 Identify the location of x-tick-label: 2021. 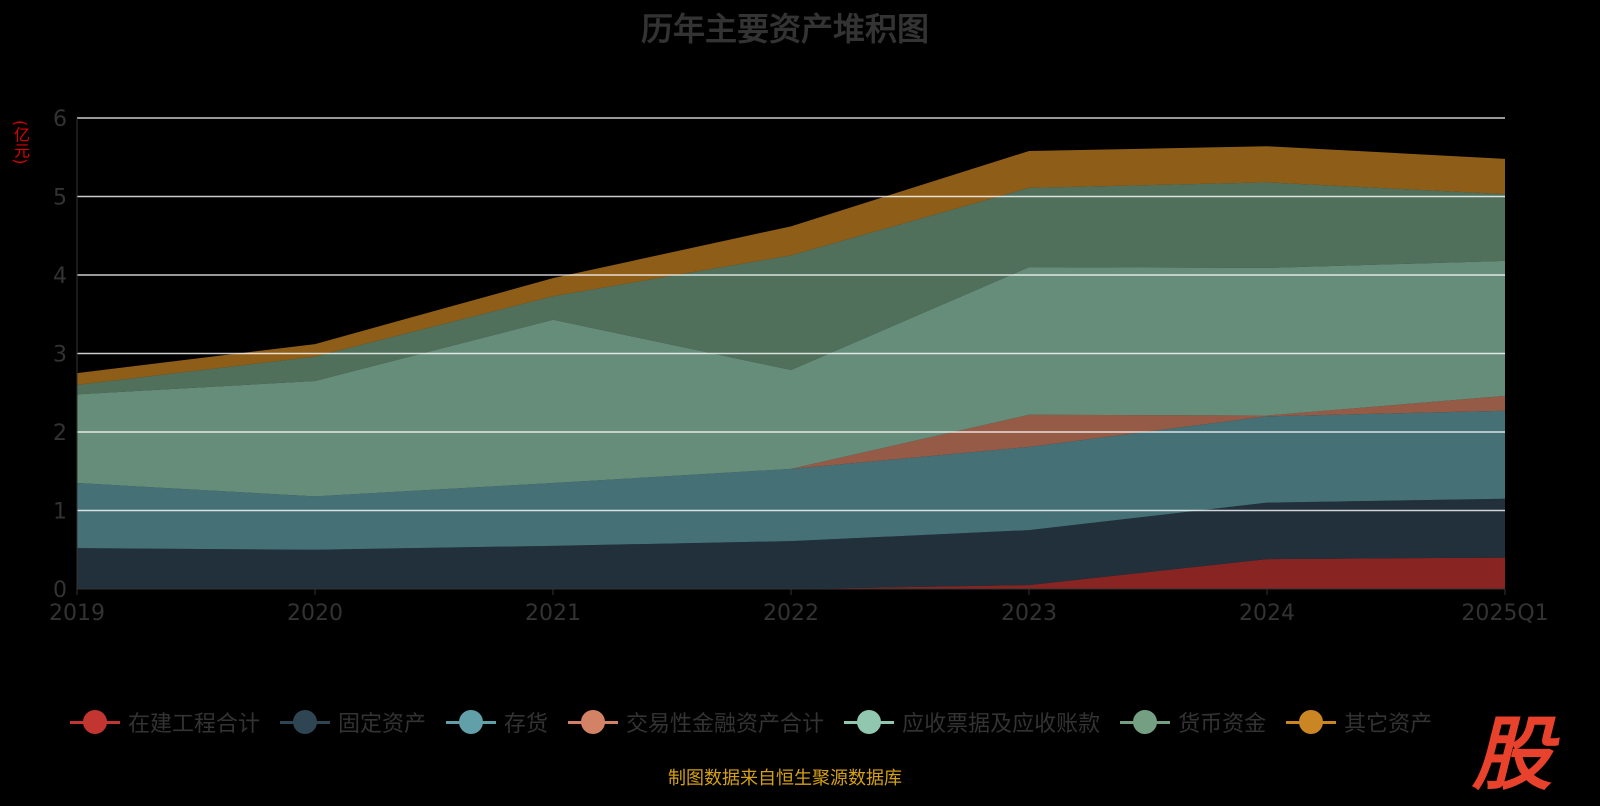
(553, 613).